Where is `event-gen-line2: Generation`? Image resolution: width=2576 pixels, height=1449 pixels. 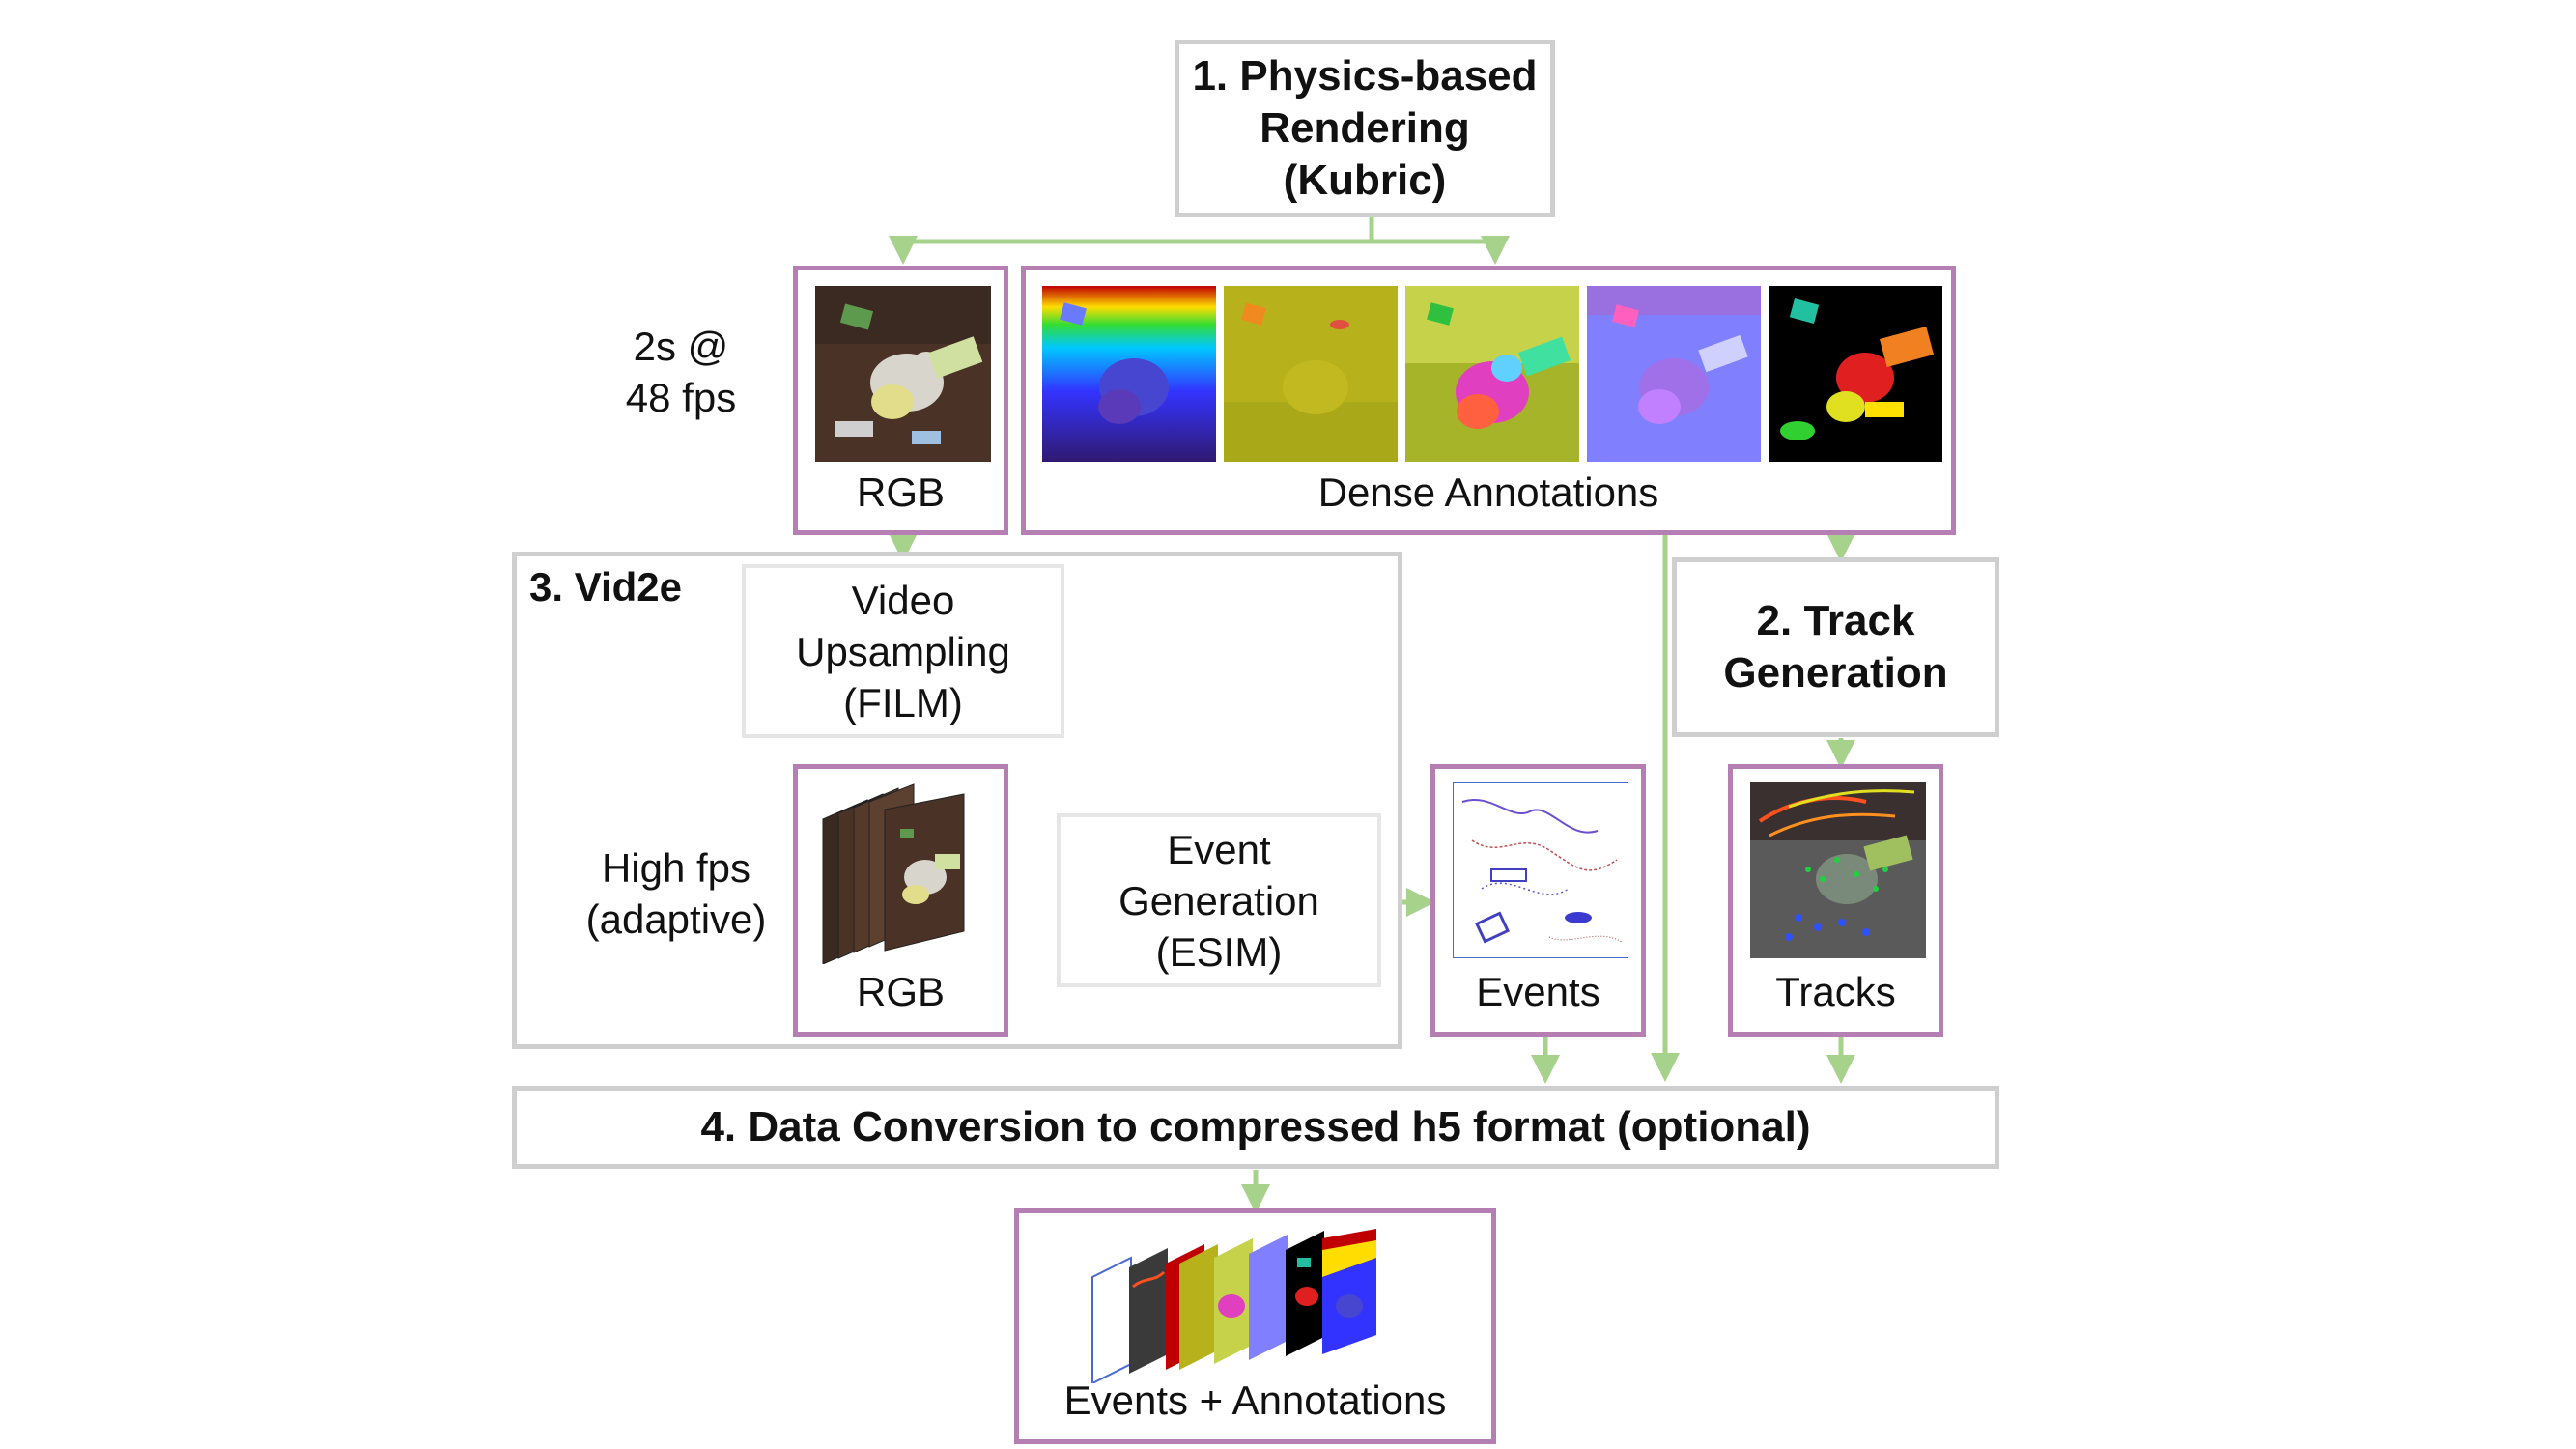
event-gen-line2: Generation is located at coordinates (1218, 900).